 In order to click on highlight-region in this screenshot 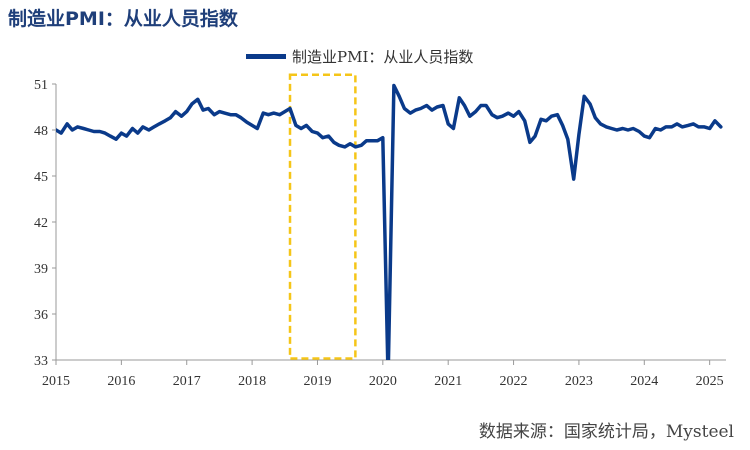, I will do `click(322, 216)`.